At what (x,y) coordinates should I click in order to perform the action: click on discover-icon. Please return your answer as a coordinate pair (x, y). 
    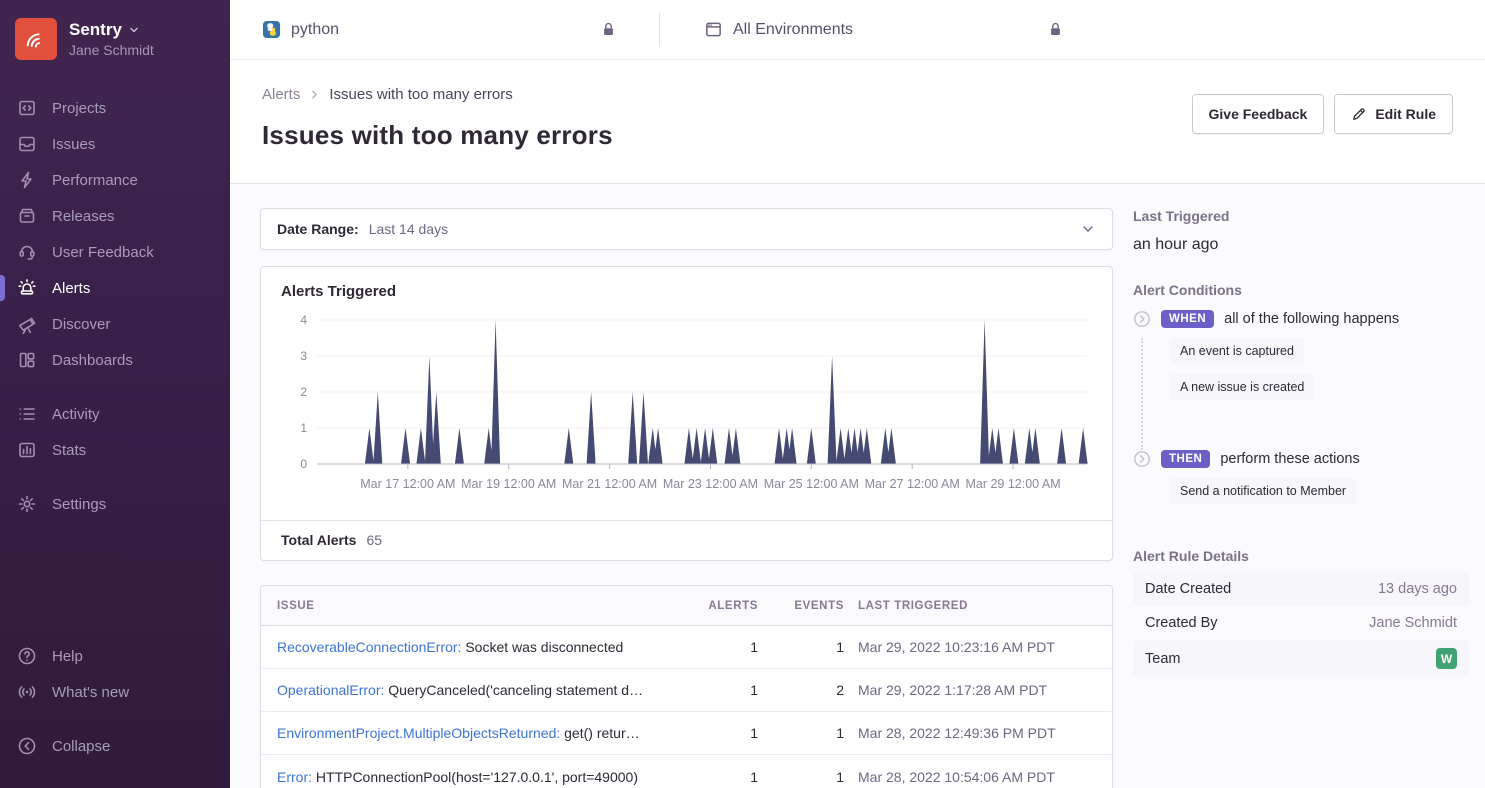
    Looking at the image, I should click on (27, 324).